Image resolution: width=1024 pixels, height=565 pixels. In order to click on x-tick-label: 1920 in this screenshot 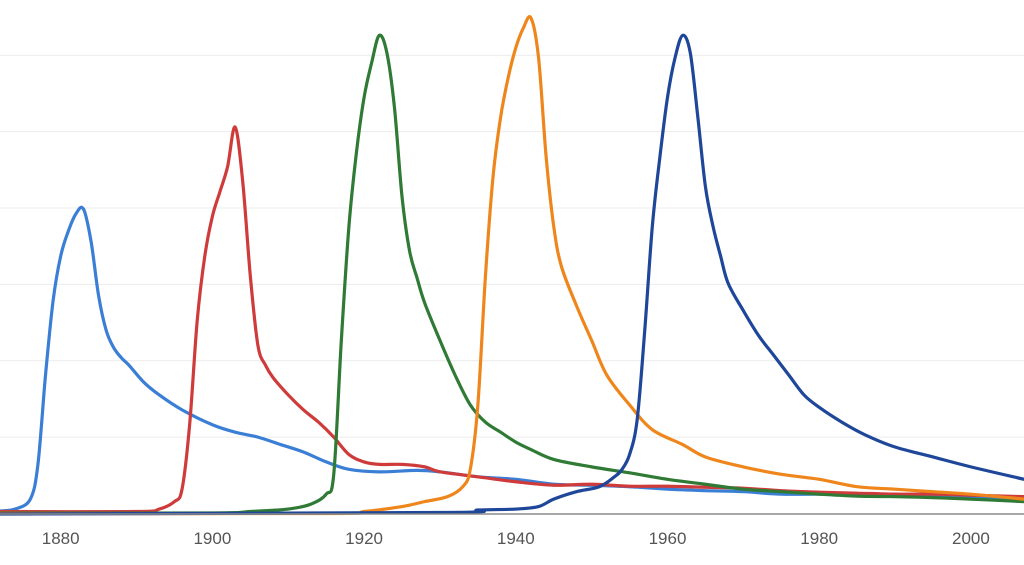, I will do `click(364, 538)`.